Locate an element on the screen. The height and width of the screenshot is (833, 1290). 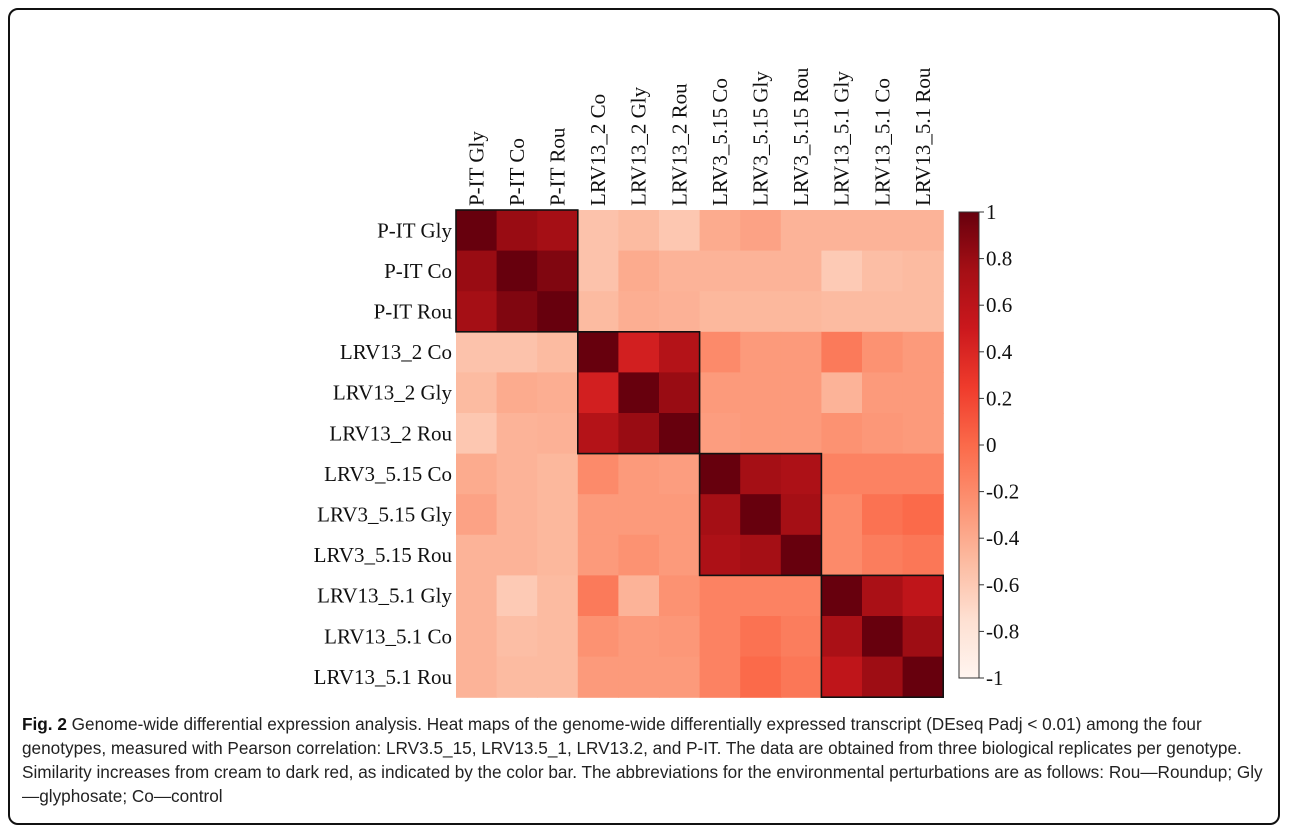
colorbar-tick-label: -0.6 is located at coordinates (1002, 585).